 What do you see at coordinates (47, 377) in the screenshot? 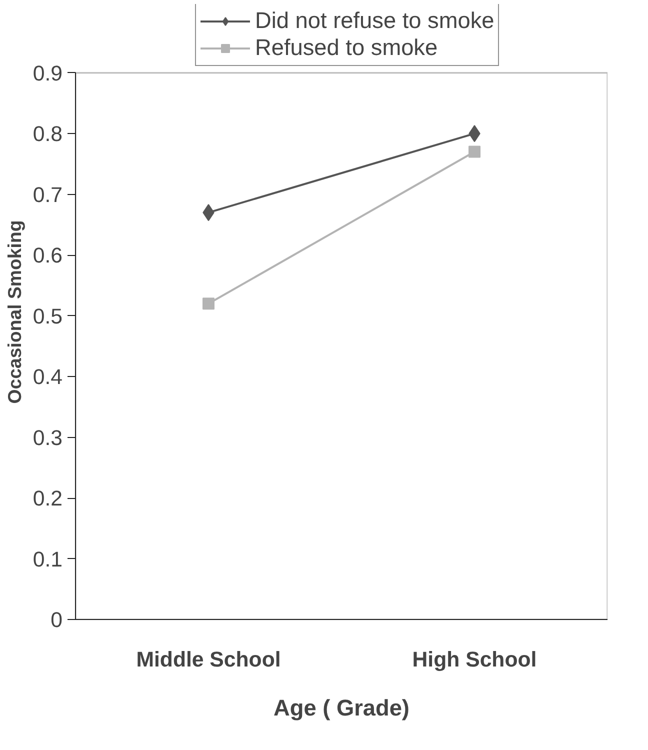
I see `y-tick-label: 0.4` at bounding box center [47, 377].